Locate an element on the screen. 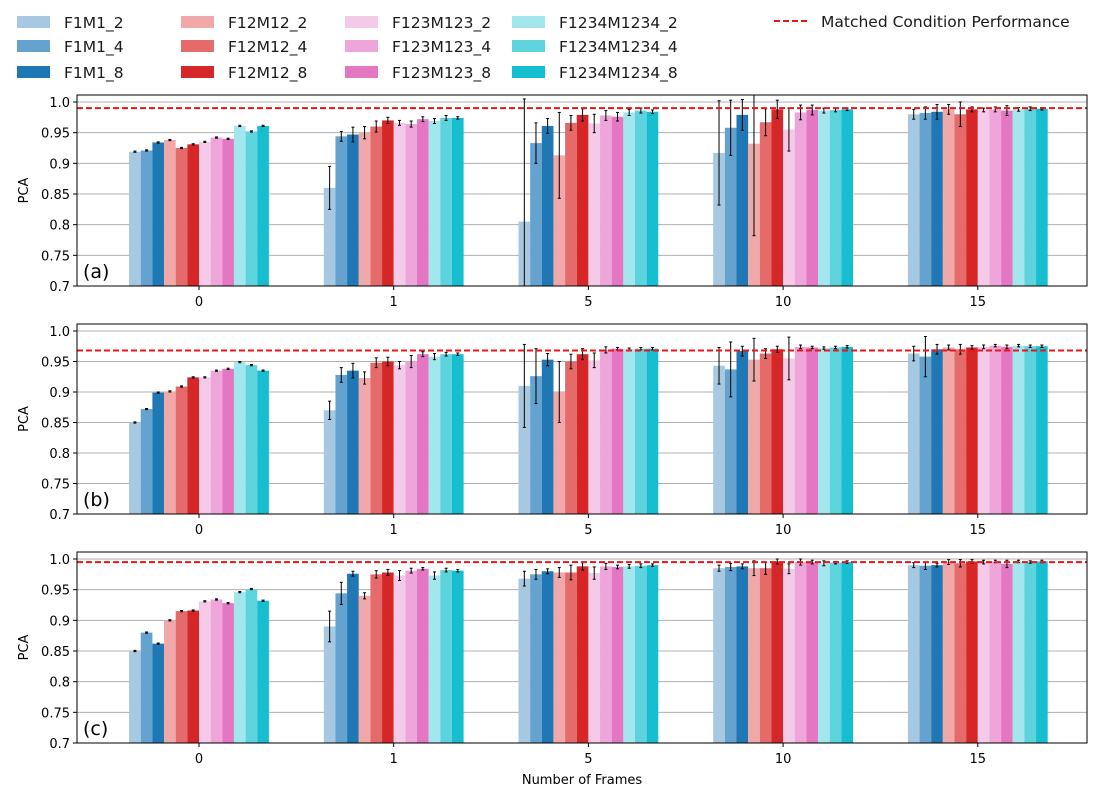  y-tick-label: 1.0 is located at coordinates (59, 332).